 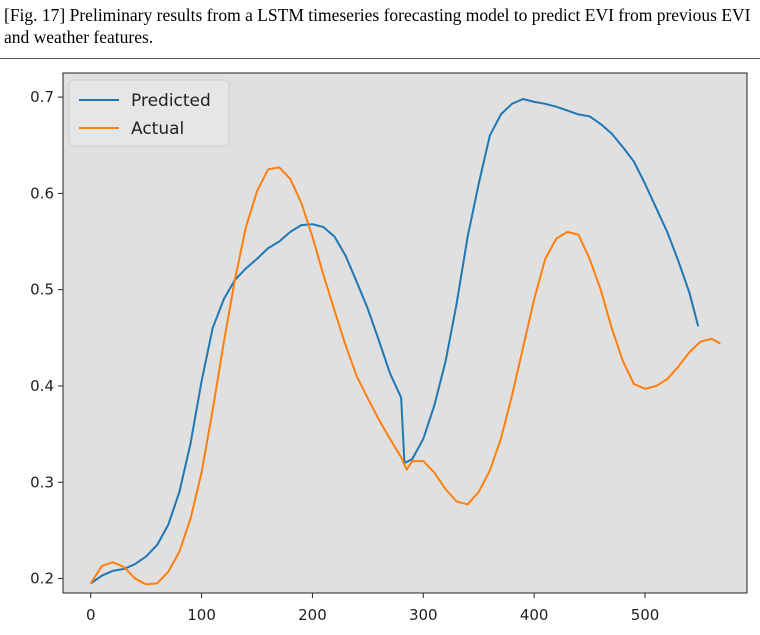 I want to click on y-tick-label: 0.4, so click(x=42, y=386).